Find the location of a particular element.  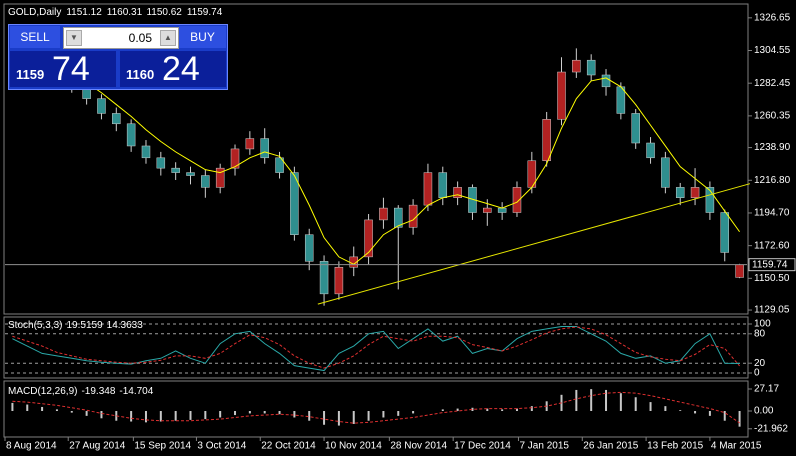

y-tick-label: 1172.60 is located at coordinates (772, 245).